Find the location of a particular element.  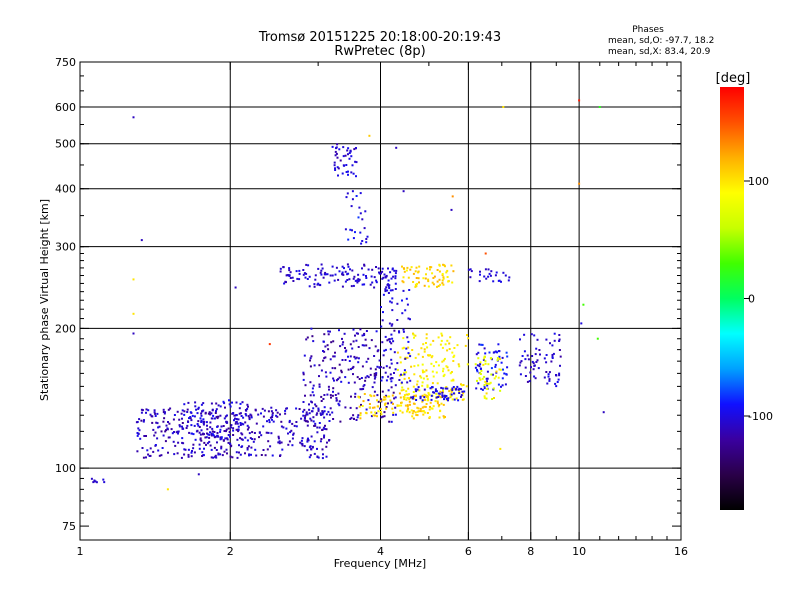

x-tick-label: 2 is located at coordinates (230, 551).